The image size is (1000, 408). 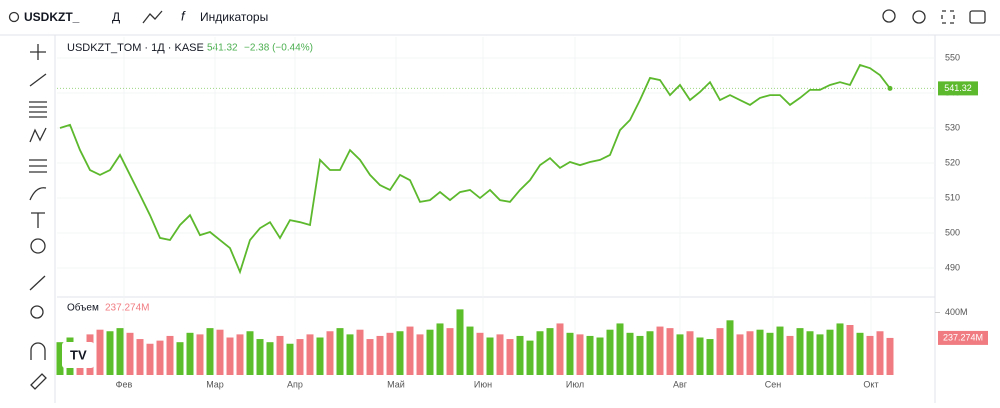 I want to click on volume-badge-label: 237.274M, so click(x=963, y=337).